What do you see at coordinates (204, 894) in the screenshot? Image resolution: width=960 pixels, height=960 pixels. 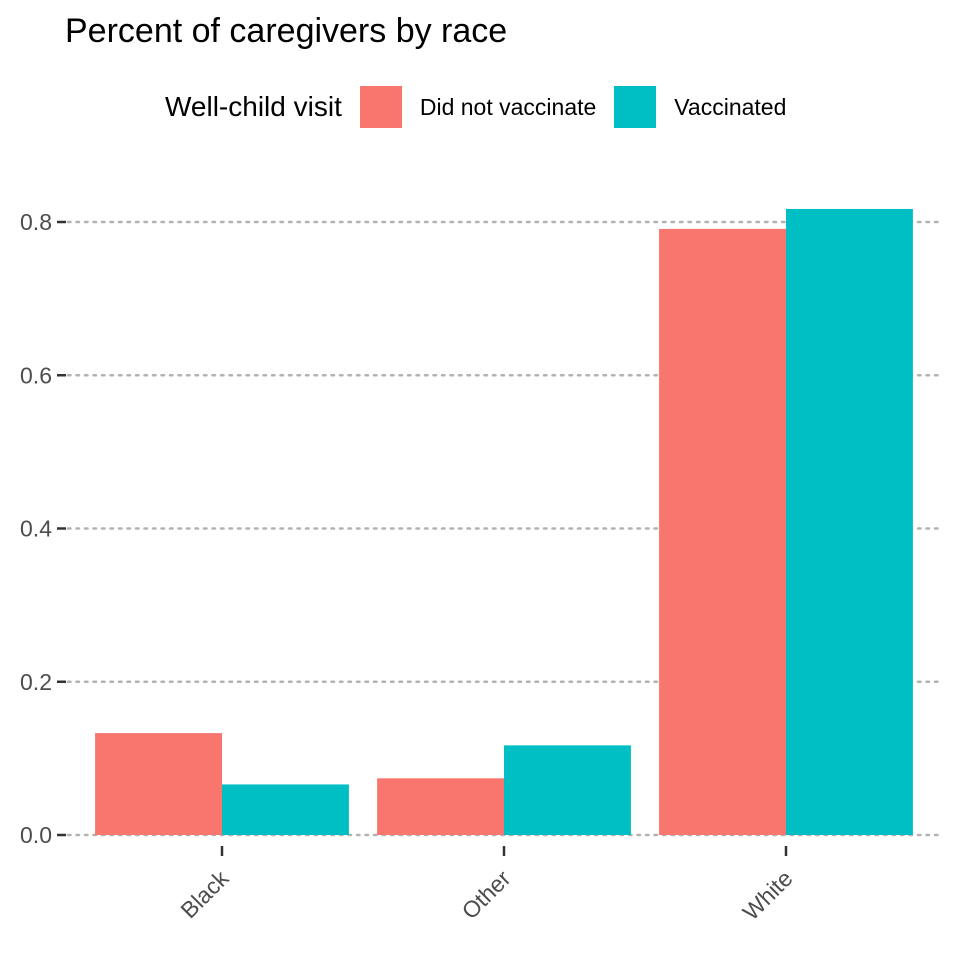 I see `x-tick-label-black: Black` at bounding box center [204, 894].